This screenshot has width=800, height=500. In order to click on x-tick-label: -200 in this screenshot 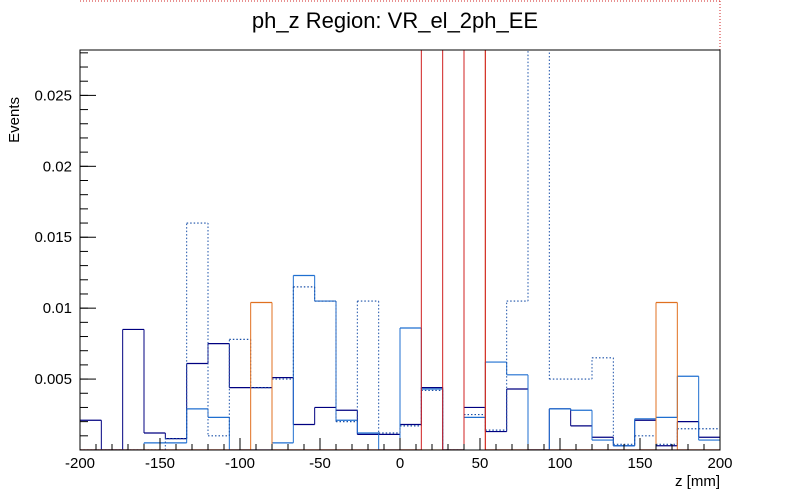, I will do `click(80, 463)`.